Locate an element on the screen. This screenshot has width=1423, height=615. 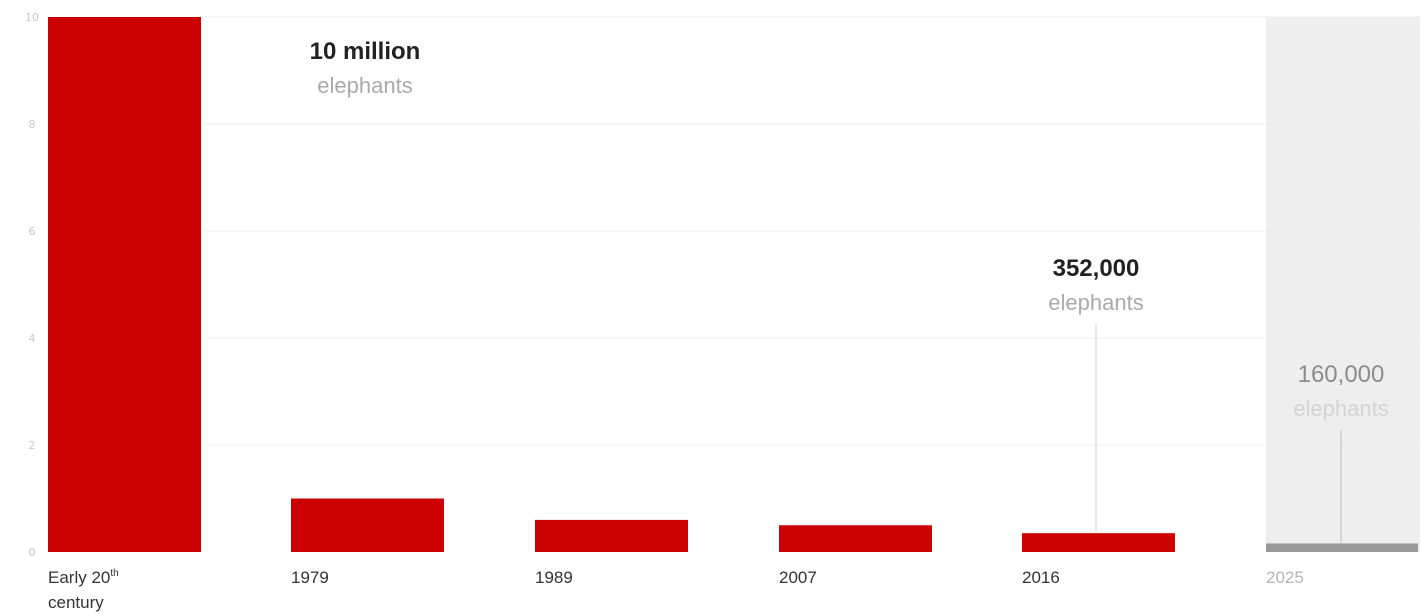
y-tick-label: 10 is located at coordinates (32, 17).